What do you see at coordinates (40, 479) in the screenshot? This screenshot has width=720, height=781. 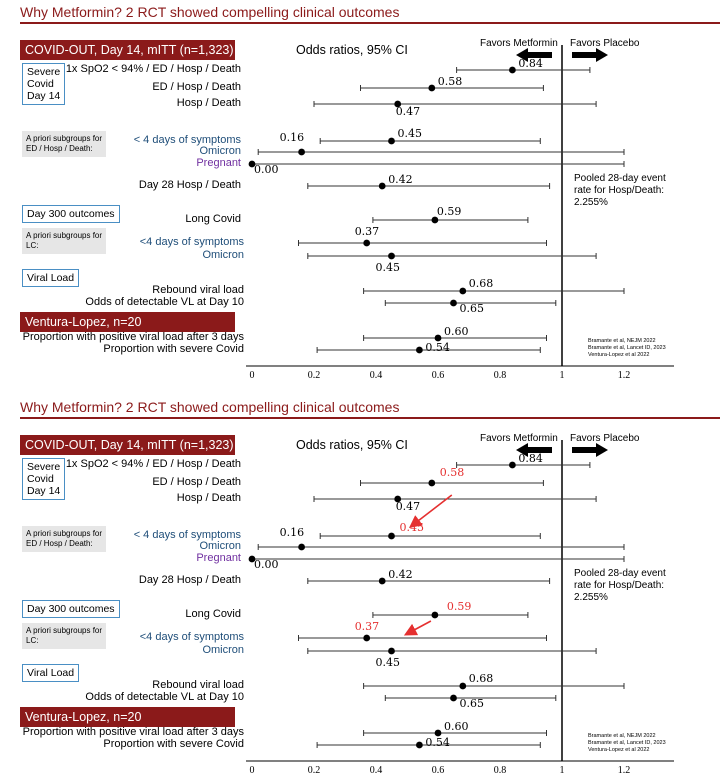 I see `severe-box-line: Covid` at bounding box center [40, 479].